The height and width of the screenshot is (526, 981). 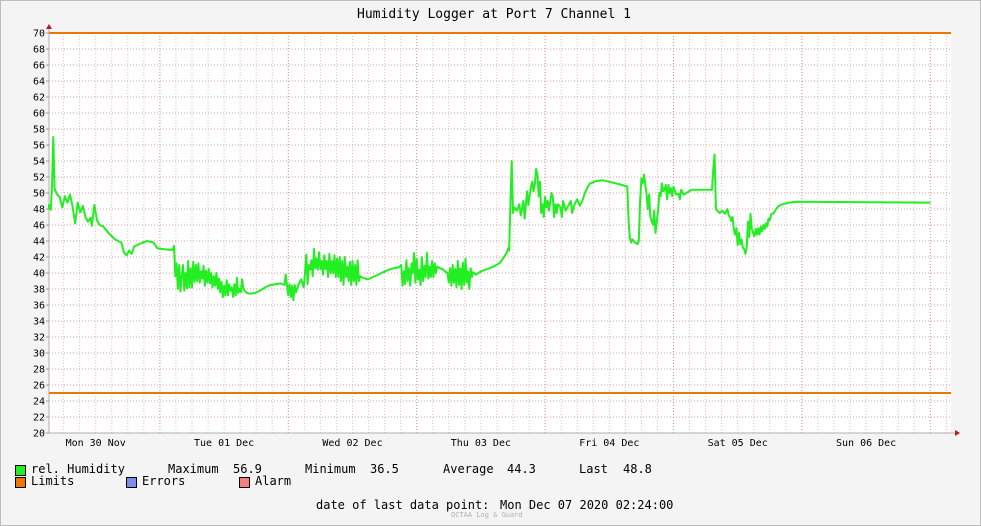 I want to click on legend-avg-value: 44.3, so click(x=521, y=469).